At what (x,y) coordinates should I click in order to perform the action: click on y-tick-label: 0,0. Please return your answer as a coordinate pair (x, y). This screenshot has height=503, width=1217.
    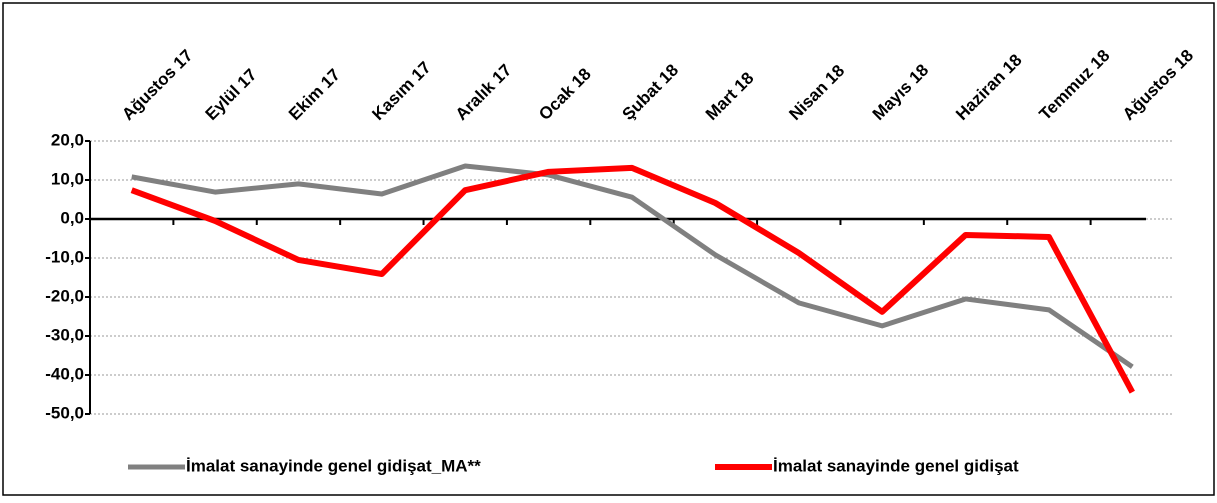
    Looking at the image, I should click on (72, 217).